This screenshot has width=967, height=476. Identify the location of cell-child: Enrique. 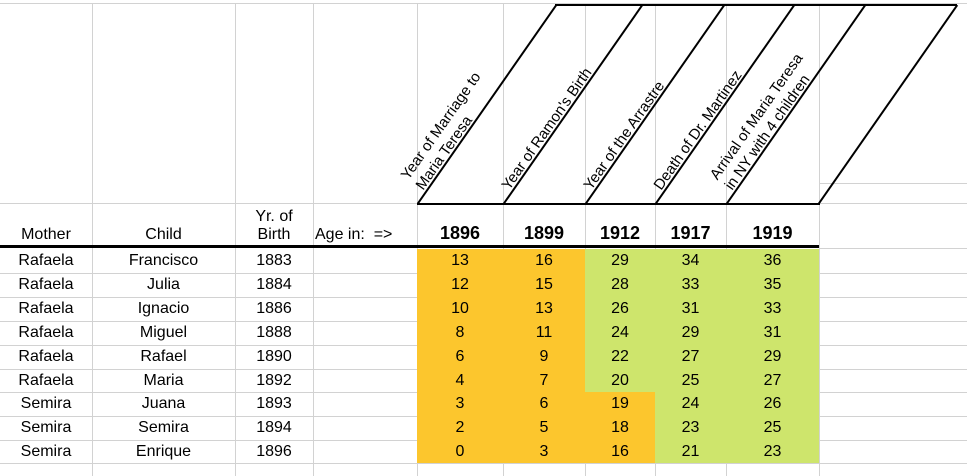
(163, 451).